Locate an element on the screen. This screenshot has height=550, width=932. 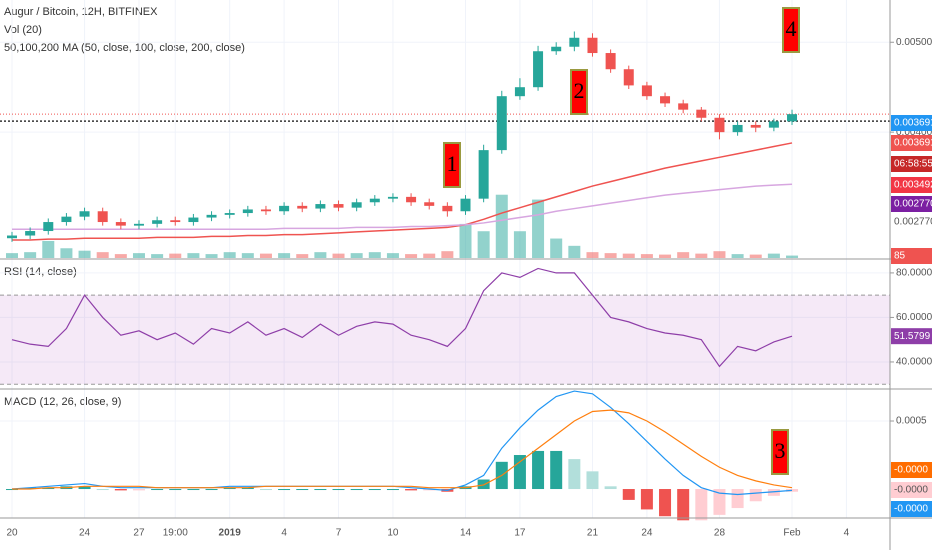
x-tick-label: 4 is located at coordinates (284, 533).